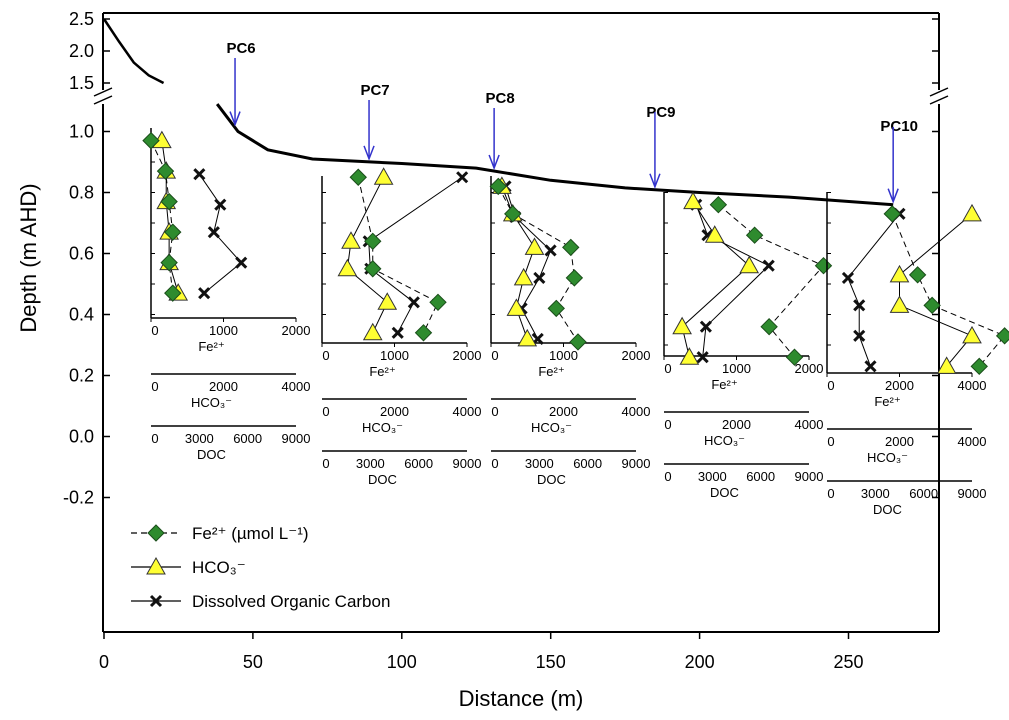  Describe the element at coordinates (715, 279) in the screenshot. I see `hco3-series-line` at that location.